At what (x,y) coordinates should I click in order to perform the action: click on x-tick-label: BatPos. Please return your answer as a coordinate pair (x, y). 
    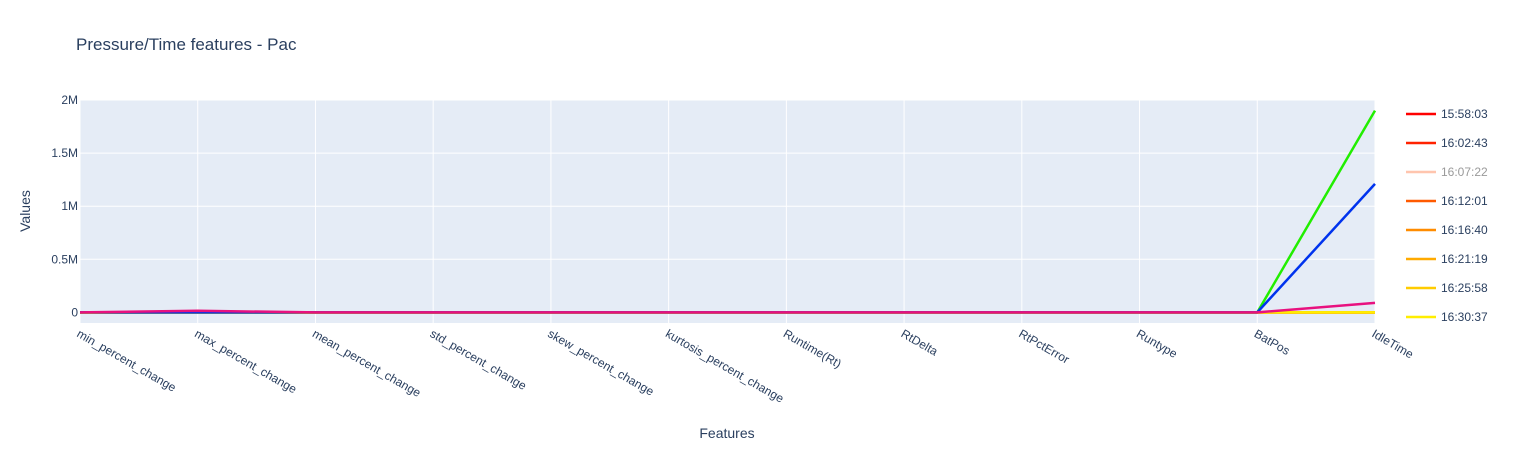
    Looking at the image, I should click on (1272, 341).